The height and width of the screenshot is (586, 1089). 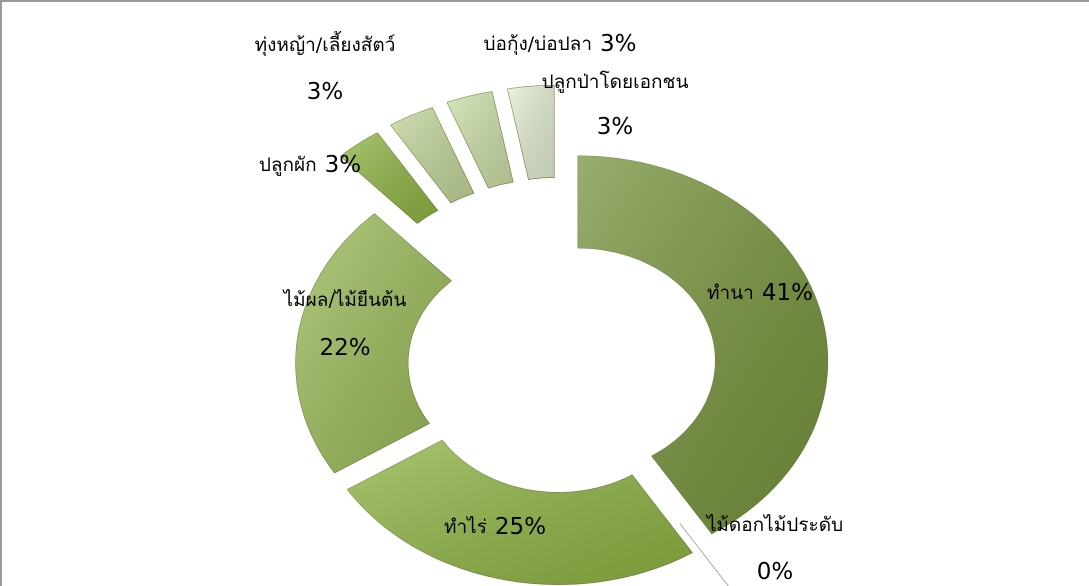 I want to click on value-label: 22%, so click(x=344, y=348).